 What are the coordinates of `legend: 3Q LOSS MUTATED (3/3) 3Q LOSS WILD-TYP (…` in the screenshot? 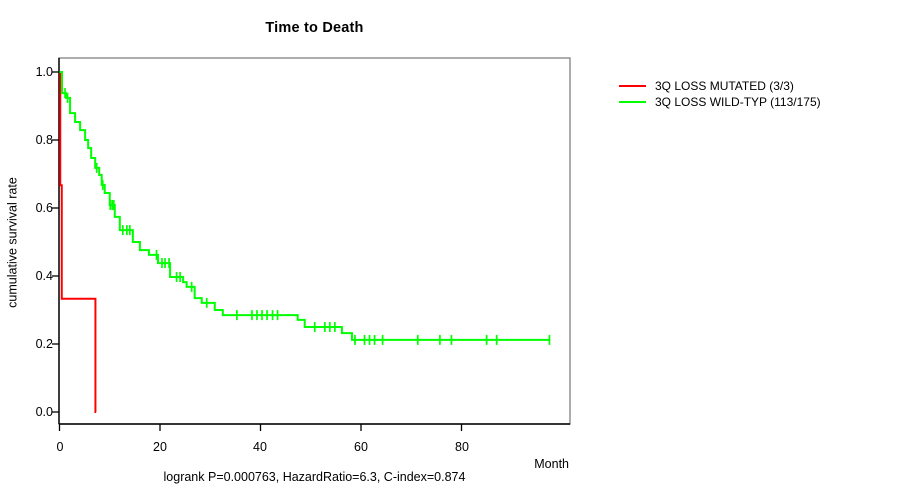 It's located at (720, 94).